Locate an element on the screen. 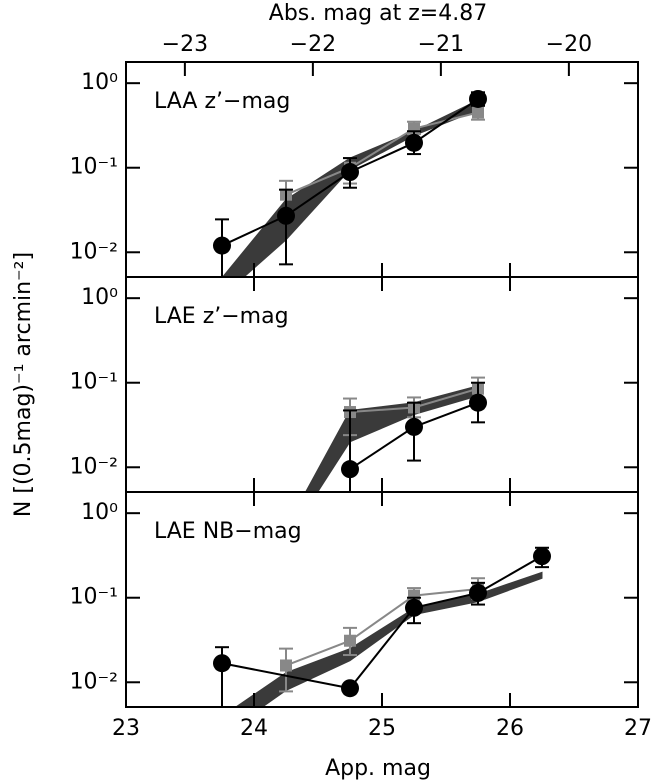 This screenshot has height=784, width=658. x2-tick-label: −21 is located at coordinates (441, 44).